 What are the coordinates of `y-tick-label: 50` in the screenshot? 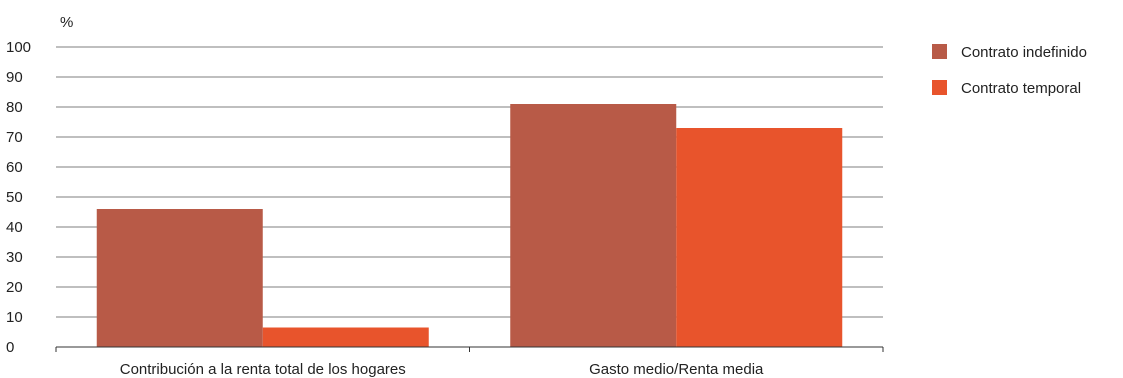 It's located at (14, 197).